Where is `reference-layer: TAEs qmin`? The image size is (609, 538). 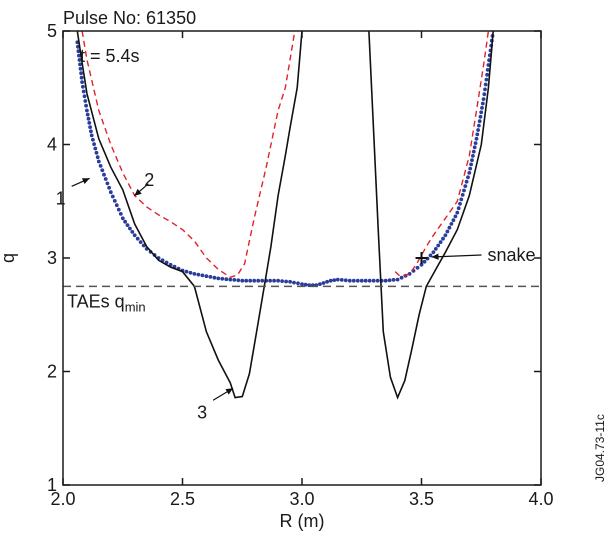 reference-layer: TAEs qmin is located at coordinates (302, 299).